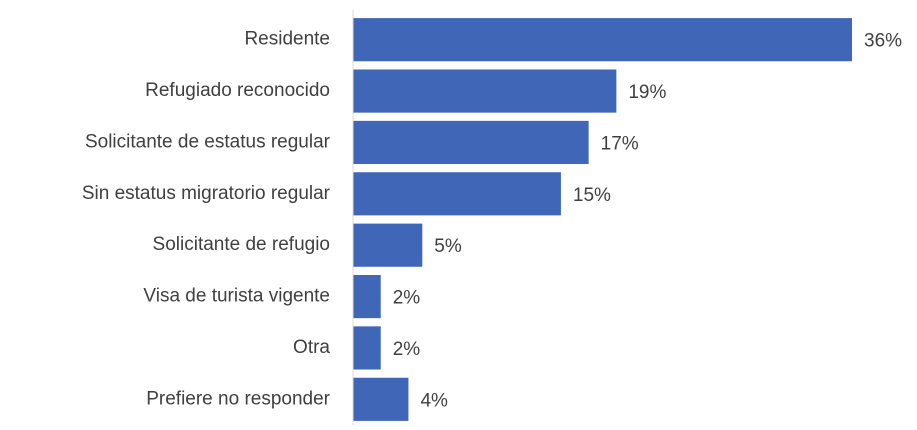  Describe the element at coordinates (434, 400) in the screenshot. I see `data-label: 4%` at that location.